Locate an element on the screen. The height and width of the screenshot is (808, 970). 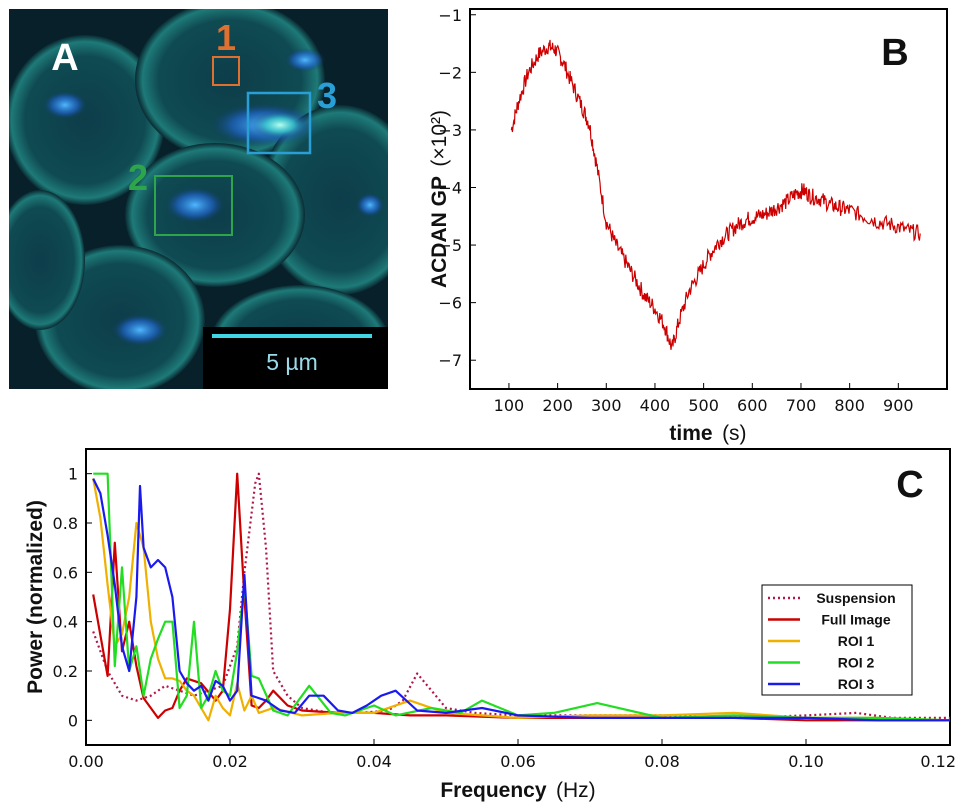
x-tick-label-b: 400 is located at coordinates (655, 405).